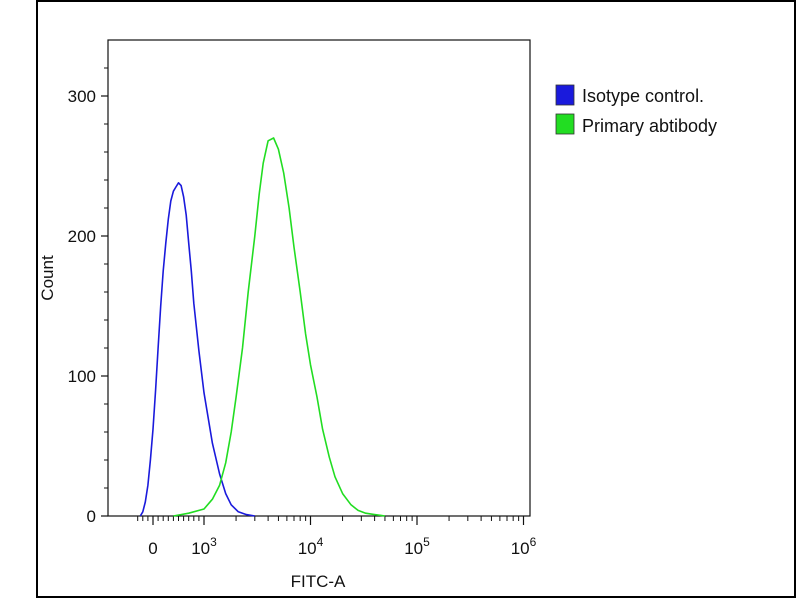 This screenshot has width=800, height=600. I want to click on y-tick-label: 0, so click(91, 516).